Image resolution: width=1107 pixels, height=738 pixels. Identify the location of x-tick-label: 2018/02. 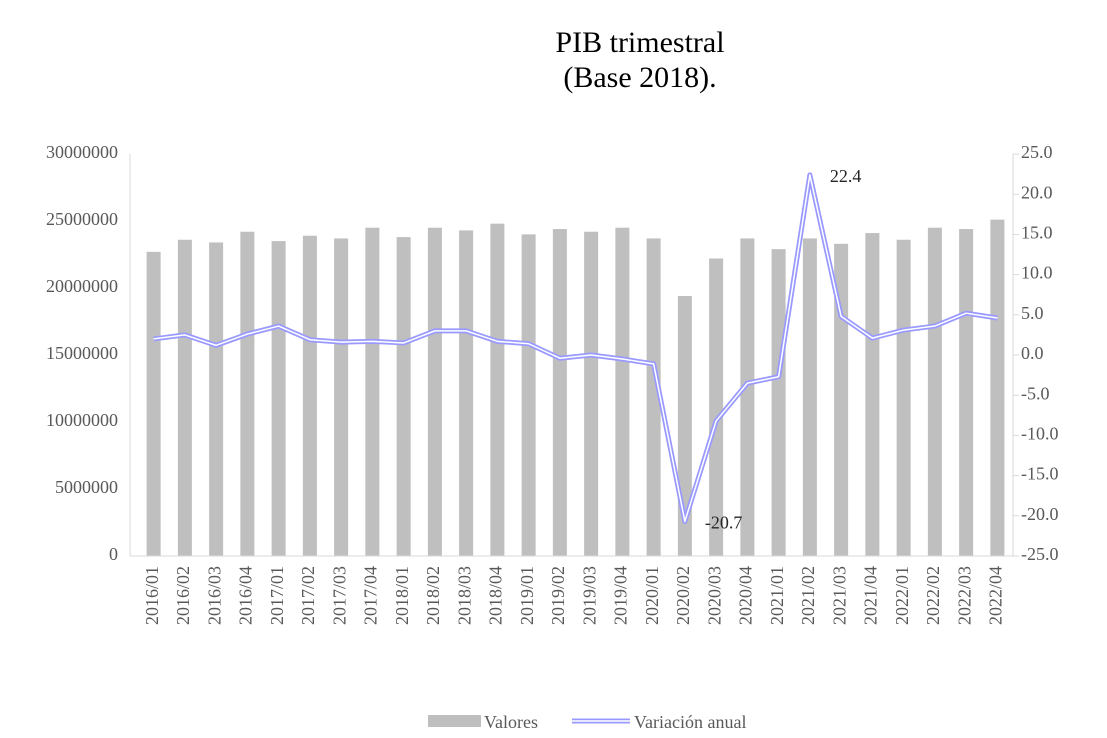
(433, 595).